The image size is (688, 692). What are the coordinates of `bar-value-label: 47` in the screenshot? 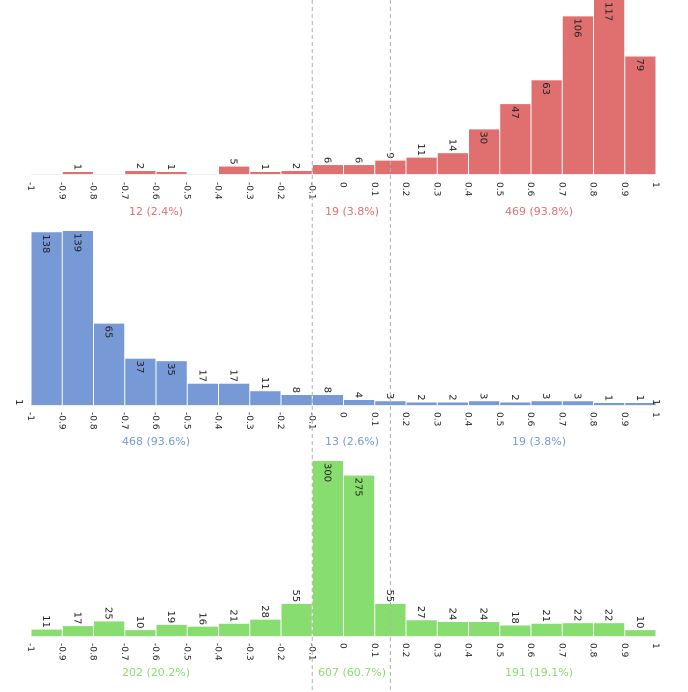 It's located at (514, 112).